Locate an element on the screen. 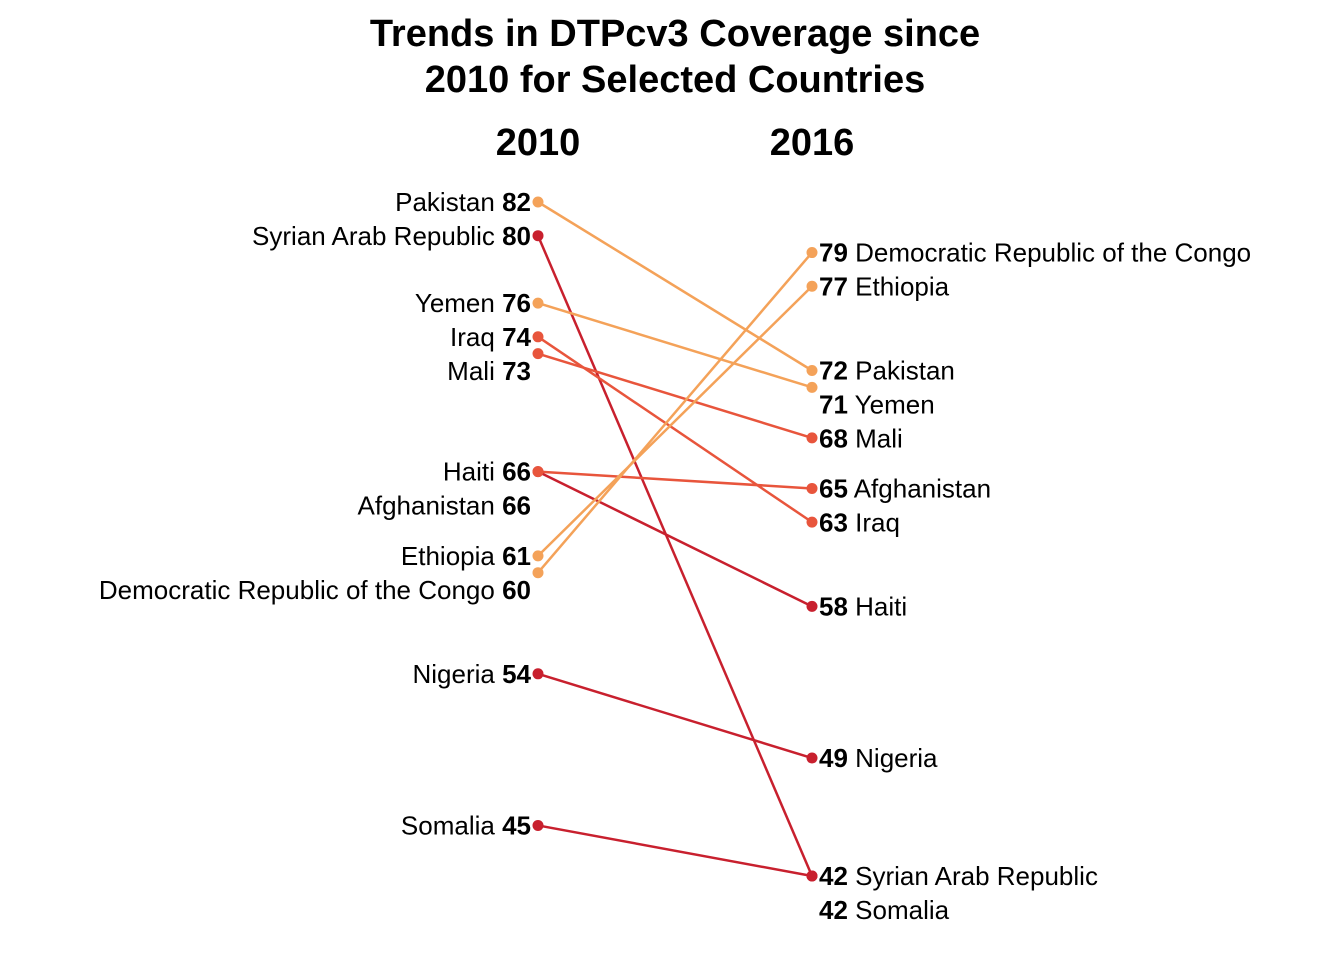  label-2010-democratic-republic-of-the-congo: Democratic Republic of the Congo 60 is located at coordinates (315, 590).